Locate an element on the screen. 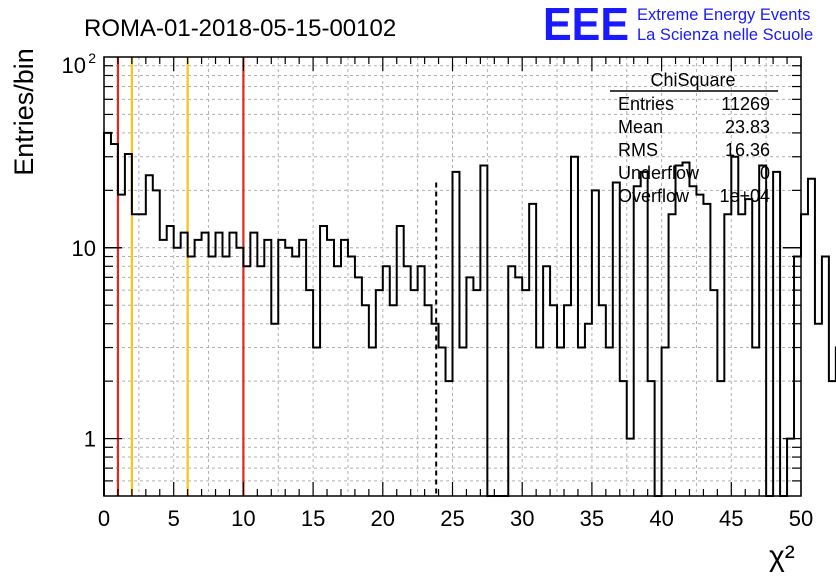  y-axis-label: Entries/bin is located at coordinates (24, 112).